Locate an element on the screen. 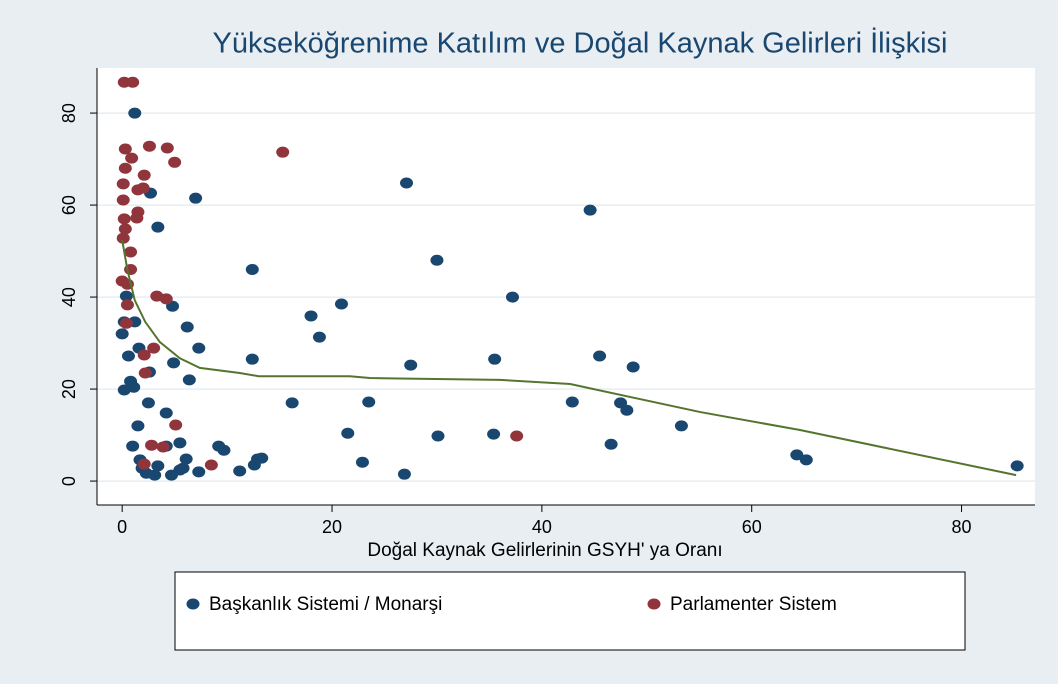 This screenshot has height=684, width=1058. x-tick-label: 60 is located at coordinates (752, 527).